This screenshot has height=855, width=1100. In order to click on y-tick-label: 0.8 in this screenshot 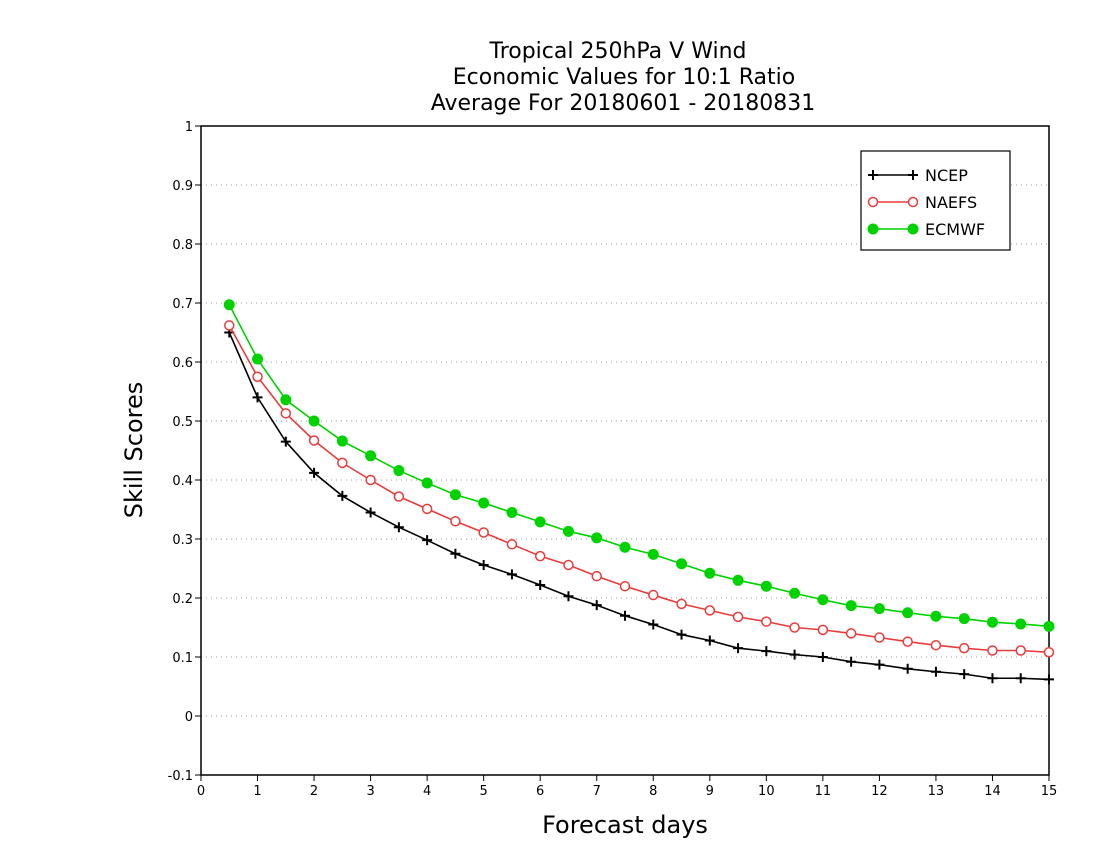, I will do `click(182, 245)`.